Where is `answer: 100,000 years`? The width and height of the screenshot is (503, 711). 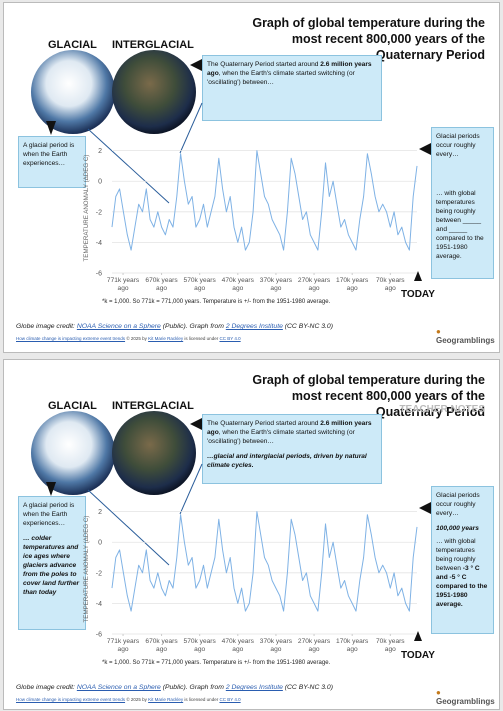 answer: 100,000 years is located at coordinates (457, 528).